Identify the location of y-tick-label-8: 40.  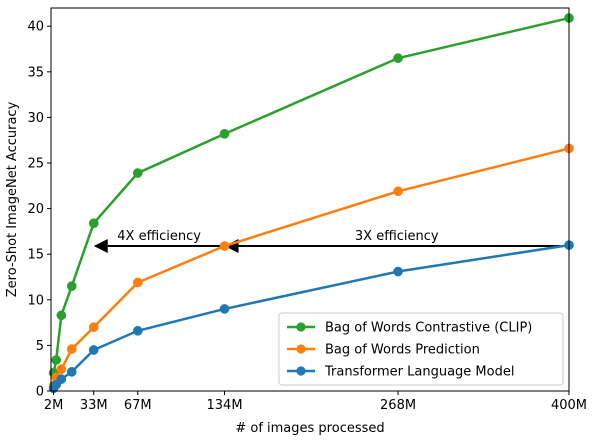
(35, 27).